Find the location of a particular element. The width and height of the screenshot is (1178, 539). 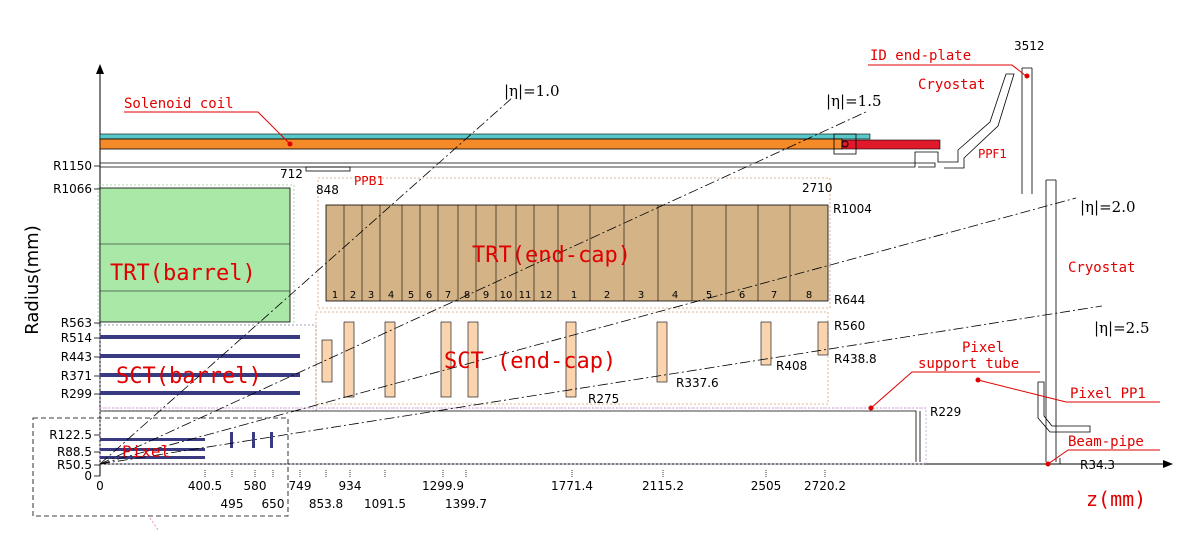

solenoid-coil is located at coordinates (471, 144).